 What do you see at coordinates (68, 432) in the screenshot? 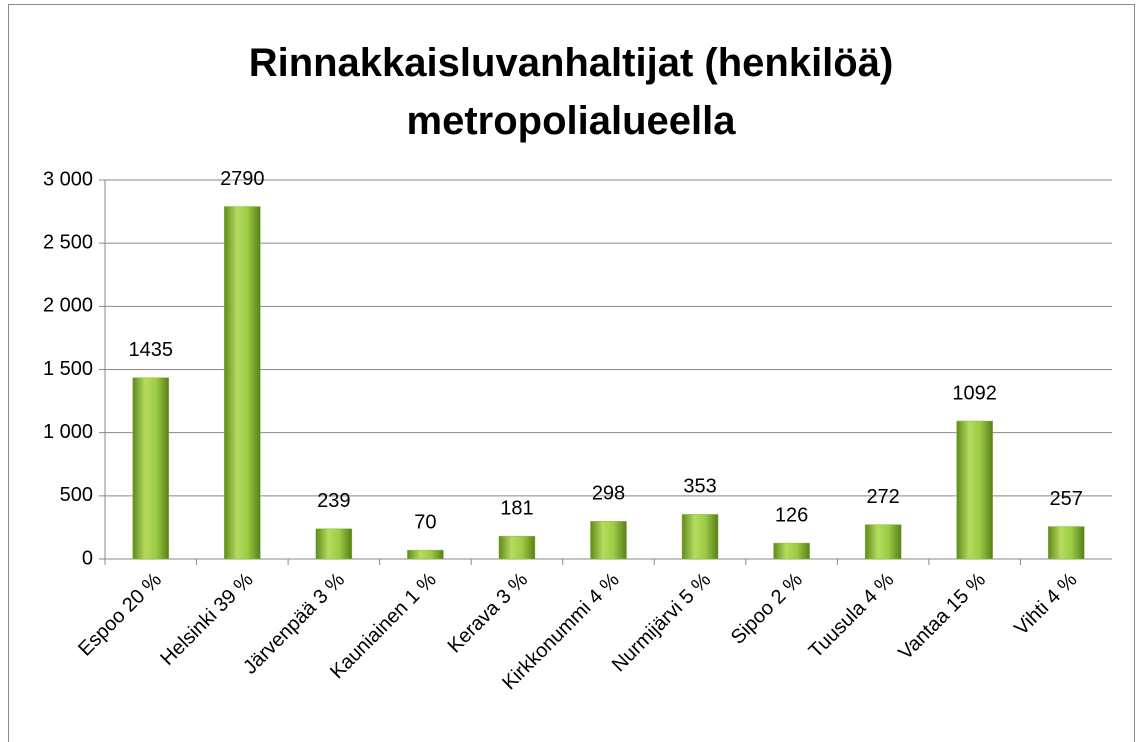
I see `y-tick-label: 1 000` at bounding box center [68, 432].